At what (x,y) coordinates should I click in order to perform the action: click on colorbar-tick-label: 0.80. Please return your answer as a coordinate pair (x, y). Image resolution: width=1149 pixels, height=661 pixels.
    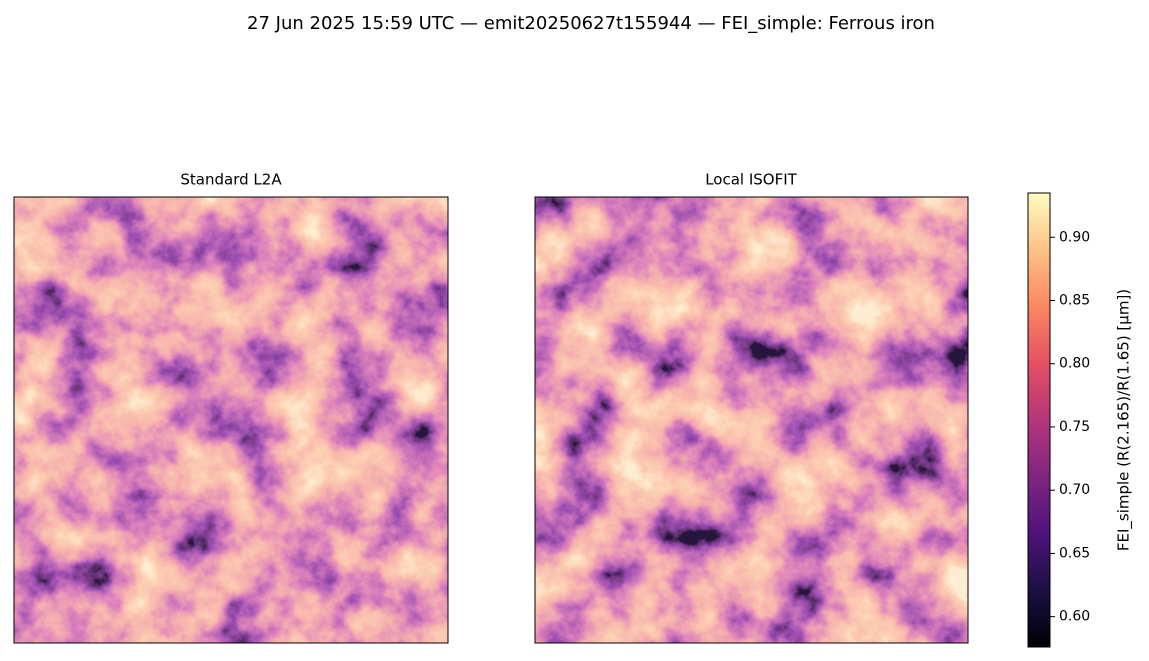
    Looking at the image, I should click on (1074, 364).